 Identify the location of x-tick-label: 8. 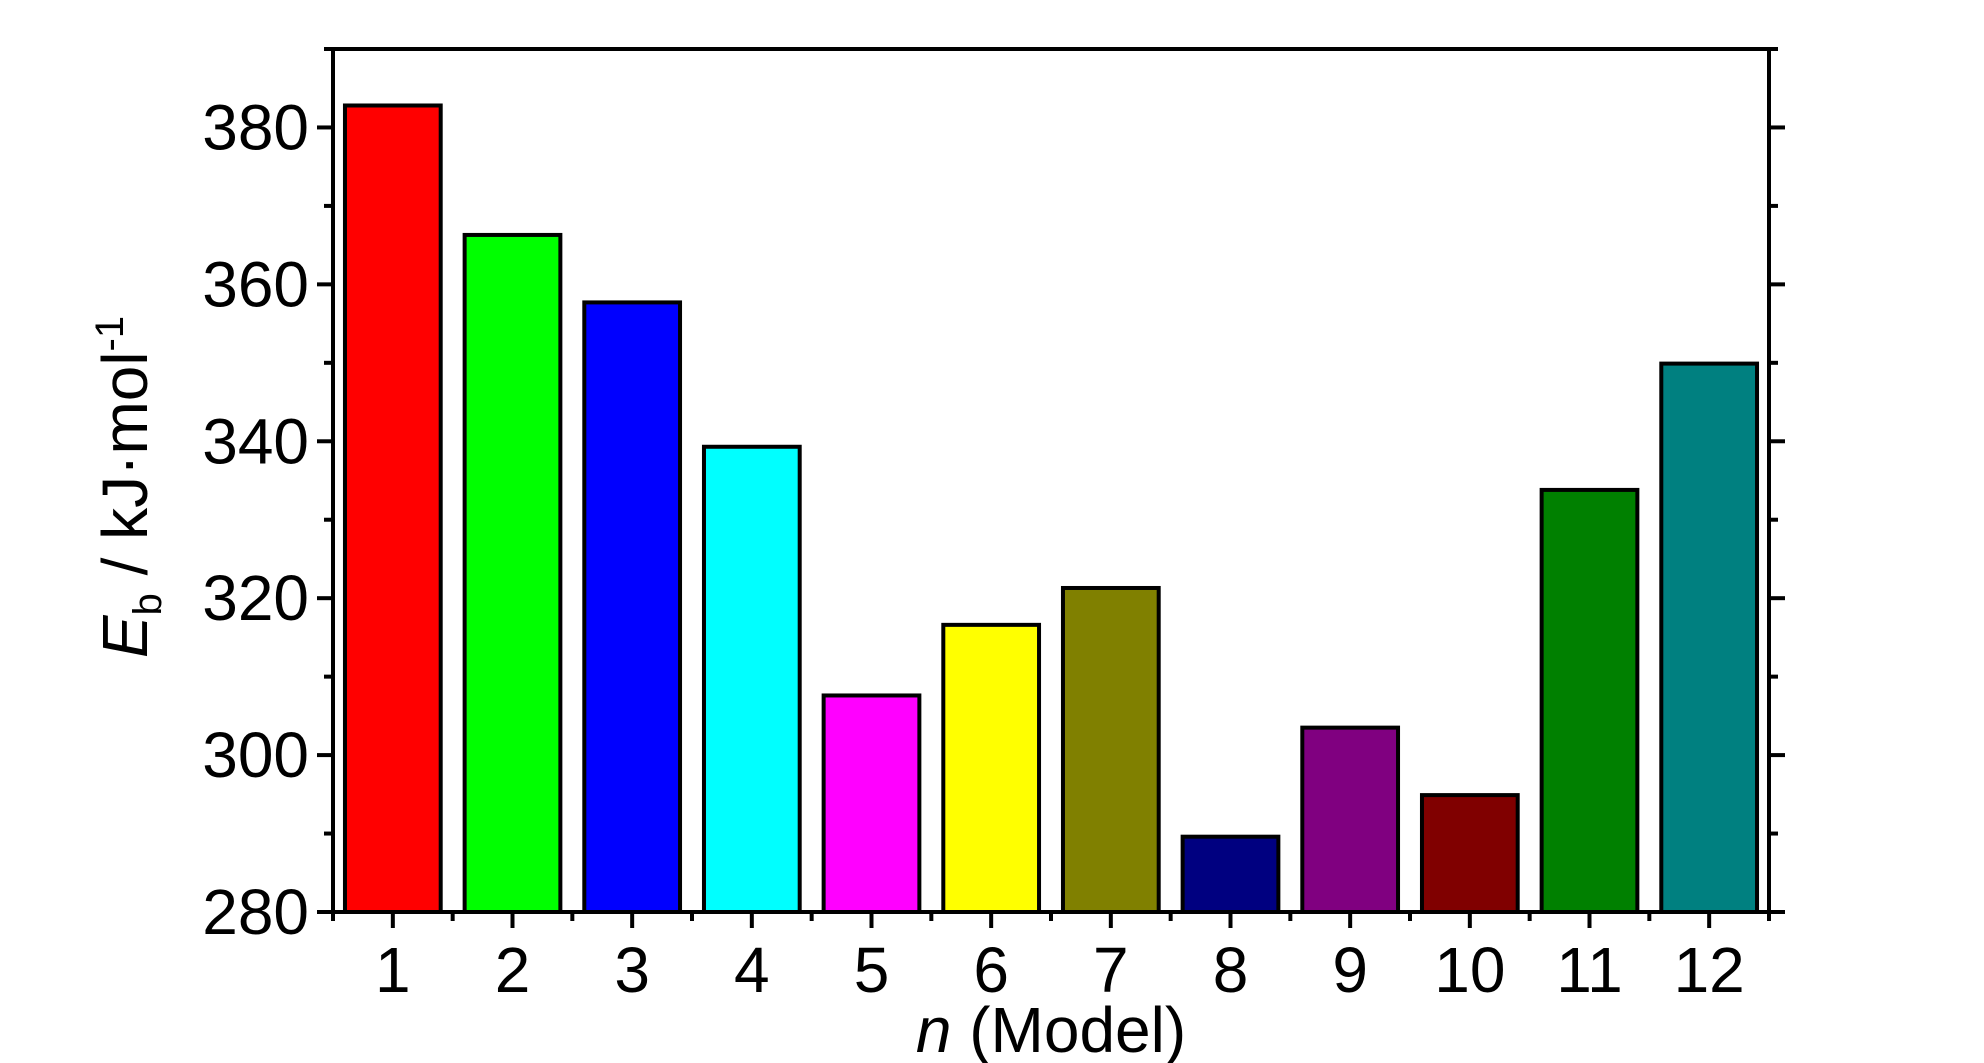
(1231, 970).